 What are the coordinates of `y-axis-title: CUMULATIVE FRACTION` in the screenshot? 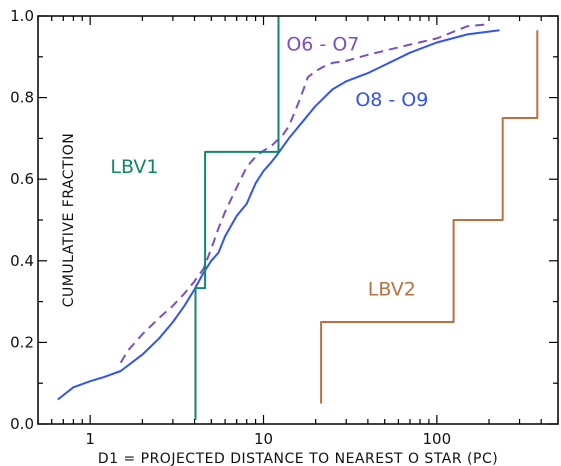 It's located at (69, 220).